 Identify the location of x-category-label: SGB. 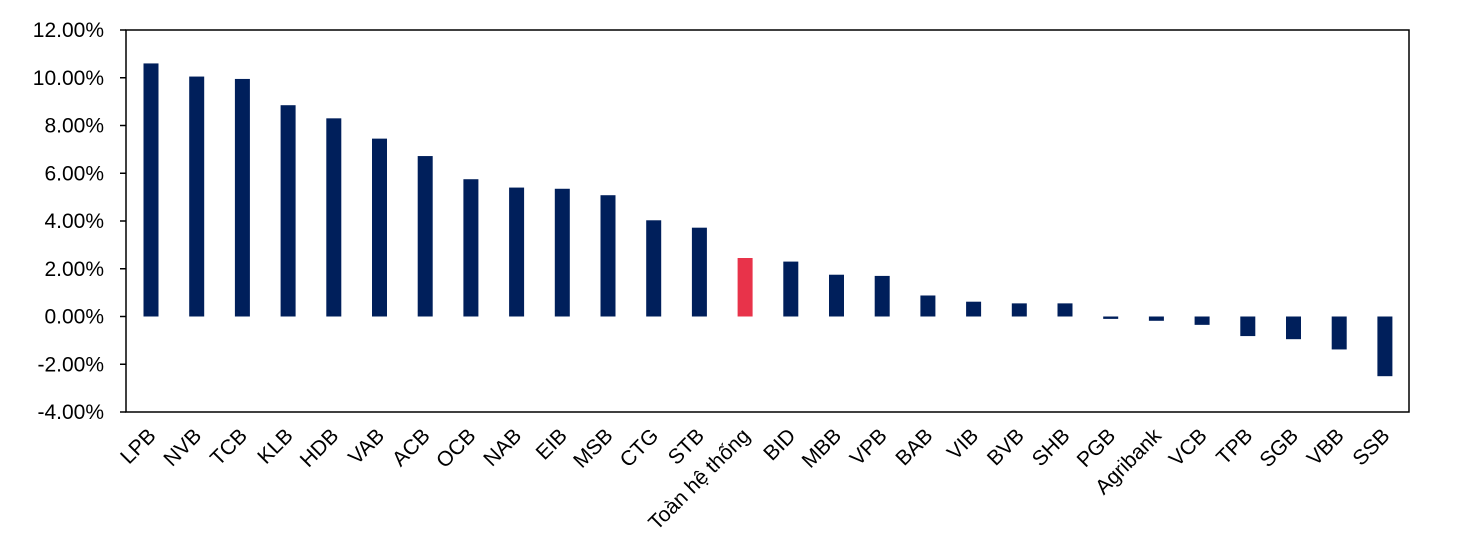
(1279, 448).